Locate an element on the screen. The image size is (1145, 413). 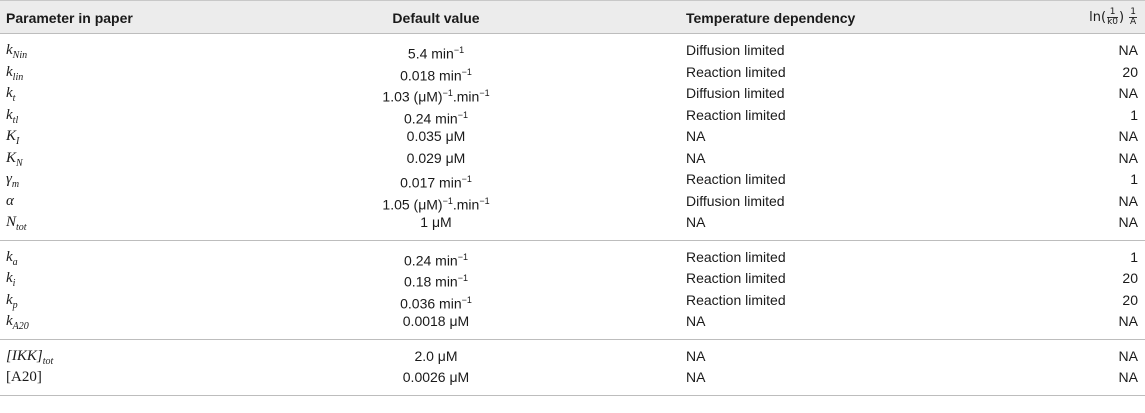
parameter-symbol: kp is located at coordinates (12, 301).